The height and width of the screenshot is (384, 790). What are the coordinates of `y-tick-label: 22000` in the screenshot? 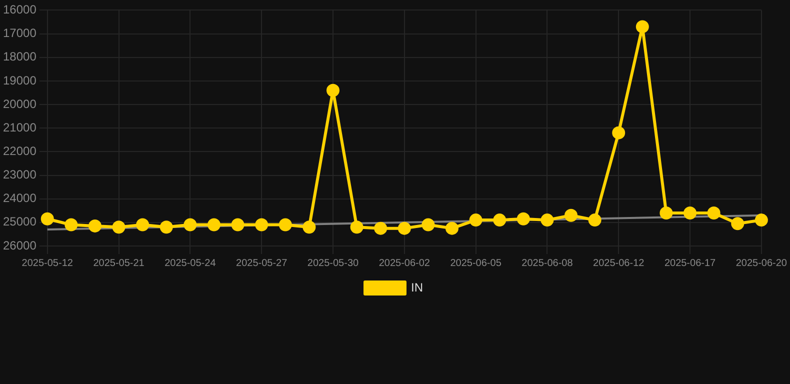 It's located at (19, 151).